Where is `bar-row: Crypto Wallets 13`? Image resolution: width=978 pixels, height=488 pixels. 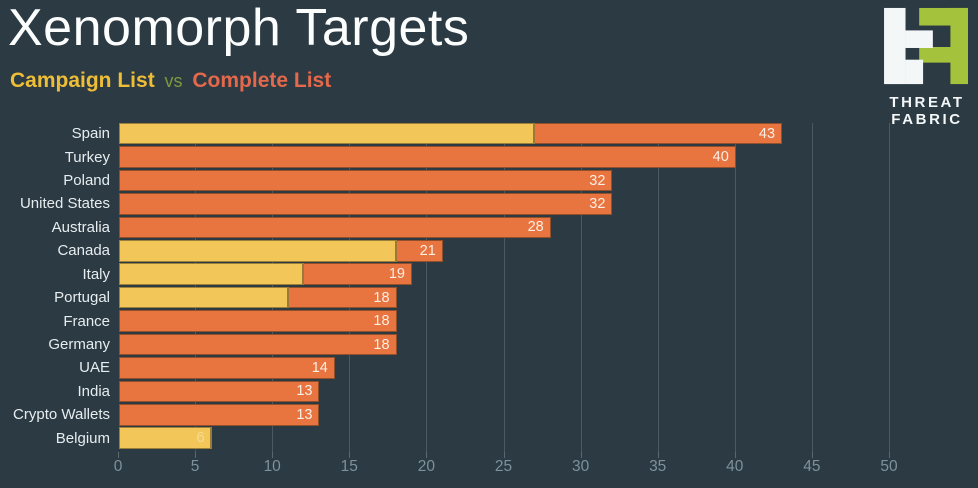
bar-row: Crypto Wallets 13 is located at coordinates (489, 414).